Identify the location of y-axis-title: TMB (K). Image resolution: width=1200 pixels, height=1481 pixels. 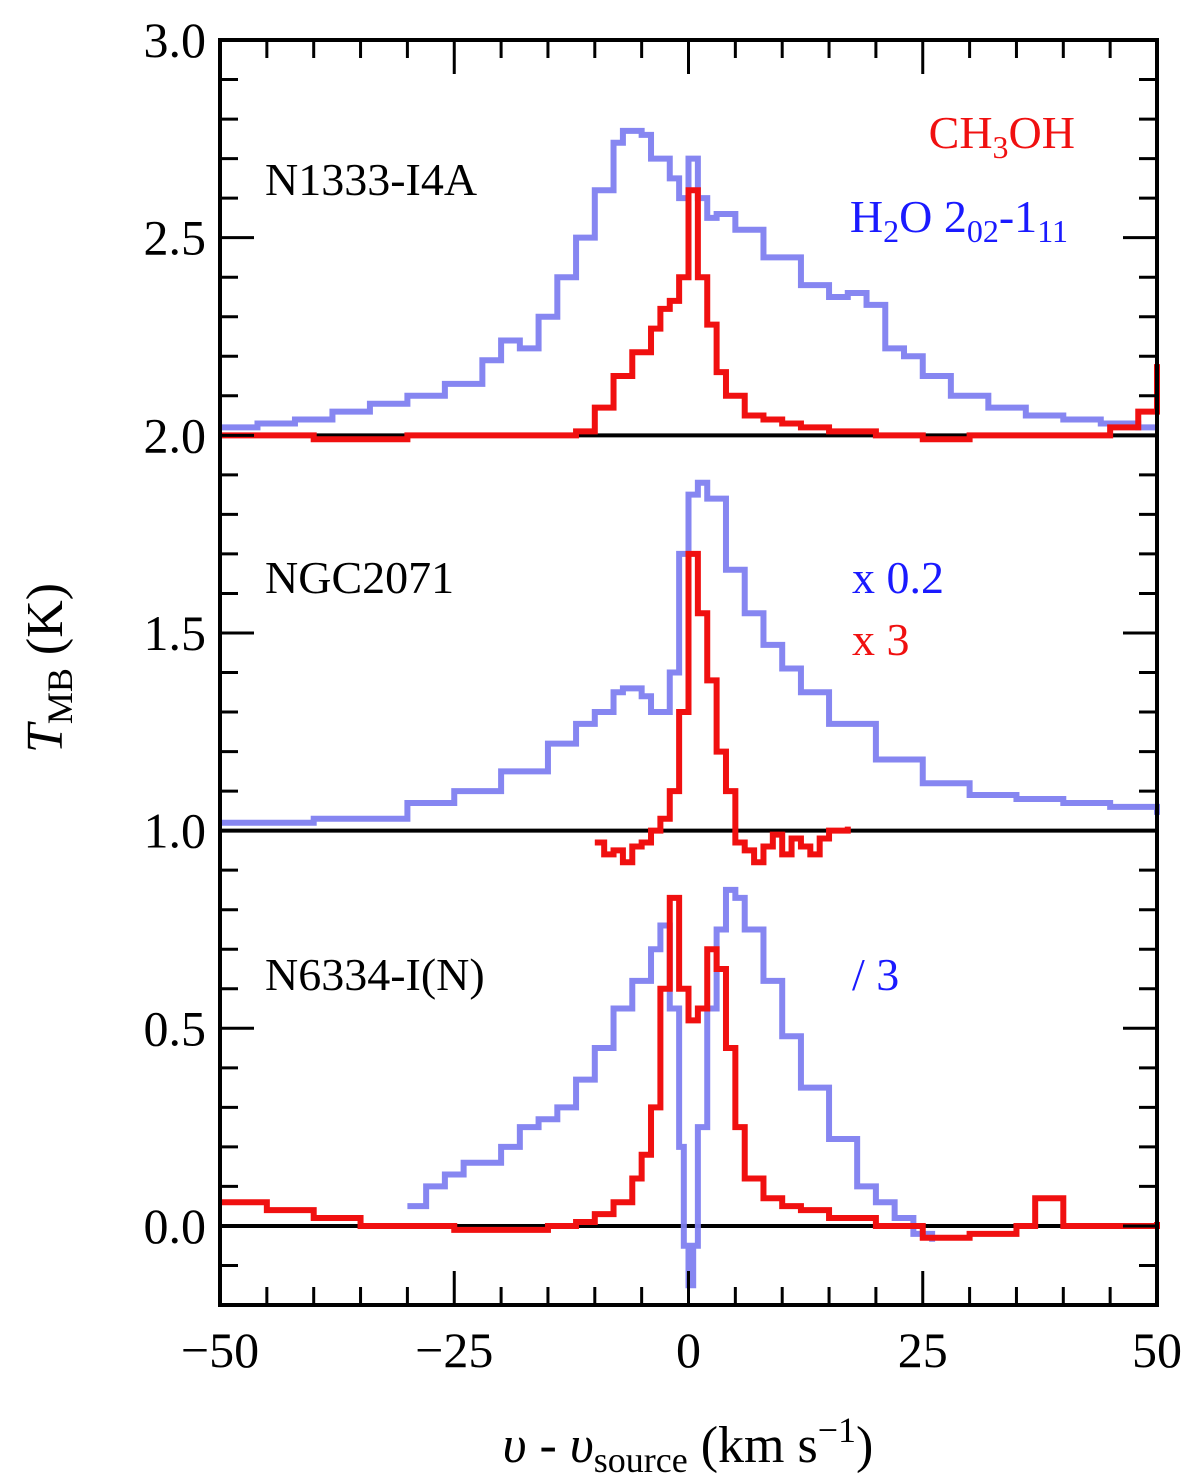
(48, 668).